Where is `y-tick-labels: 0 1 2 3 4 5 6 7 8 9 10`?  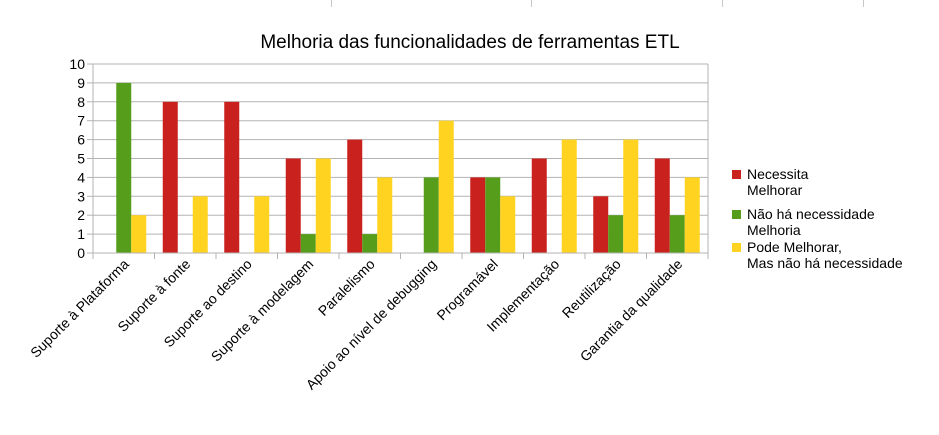
y-tick-labels: 0 1 2 3 4 5 6 7 8 9 10 is located at coordinates (77, 158).